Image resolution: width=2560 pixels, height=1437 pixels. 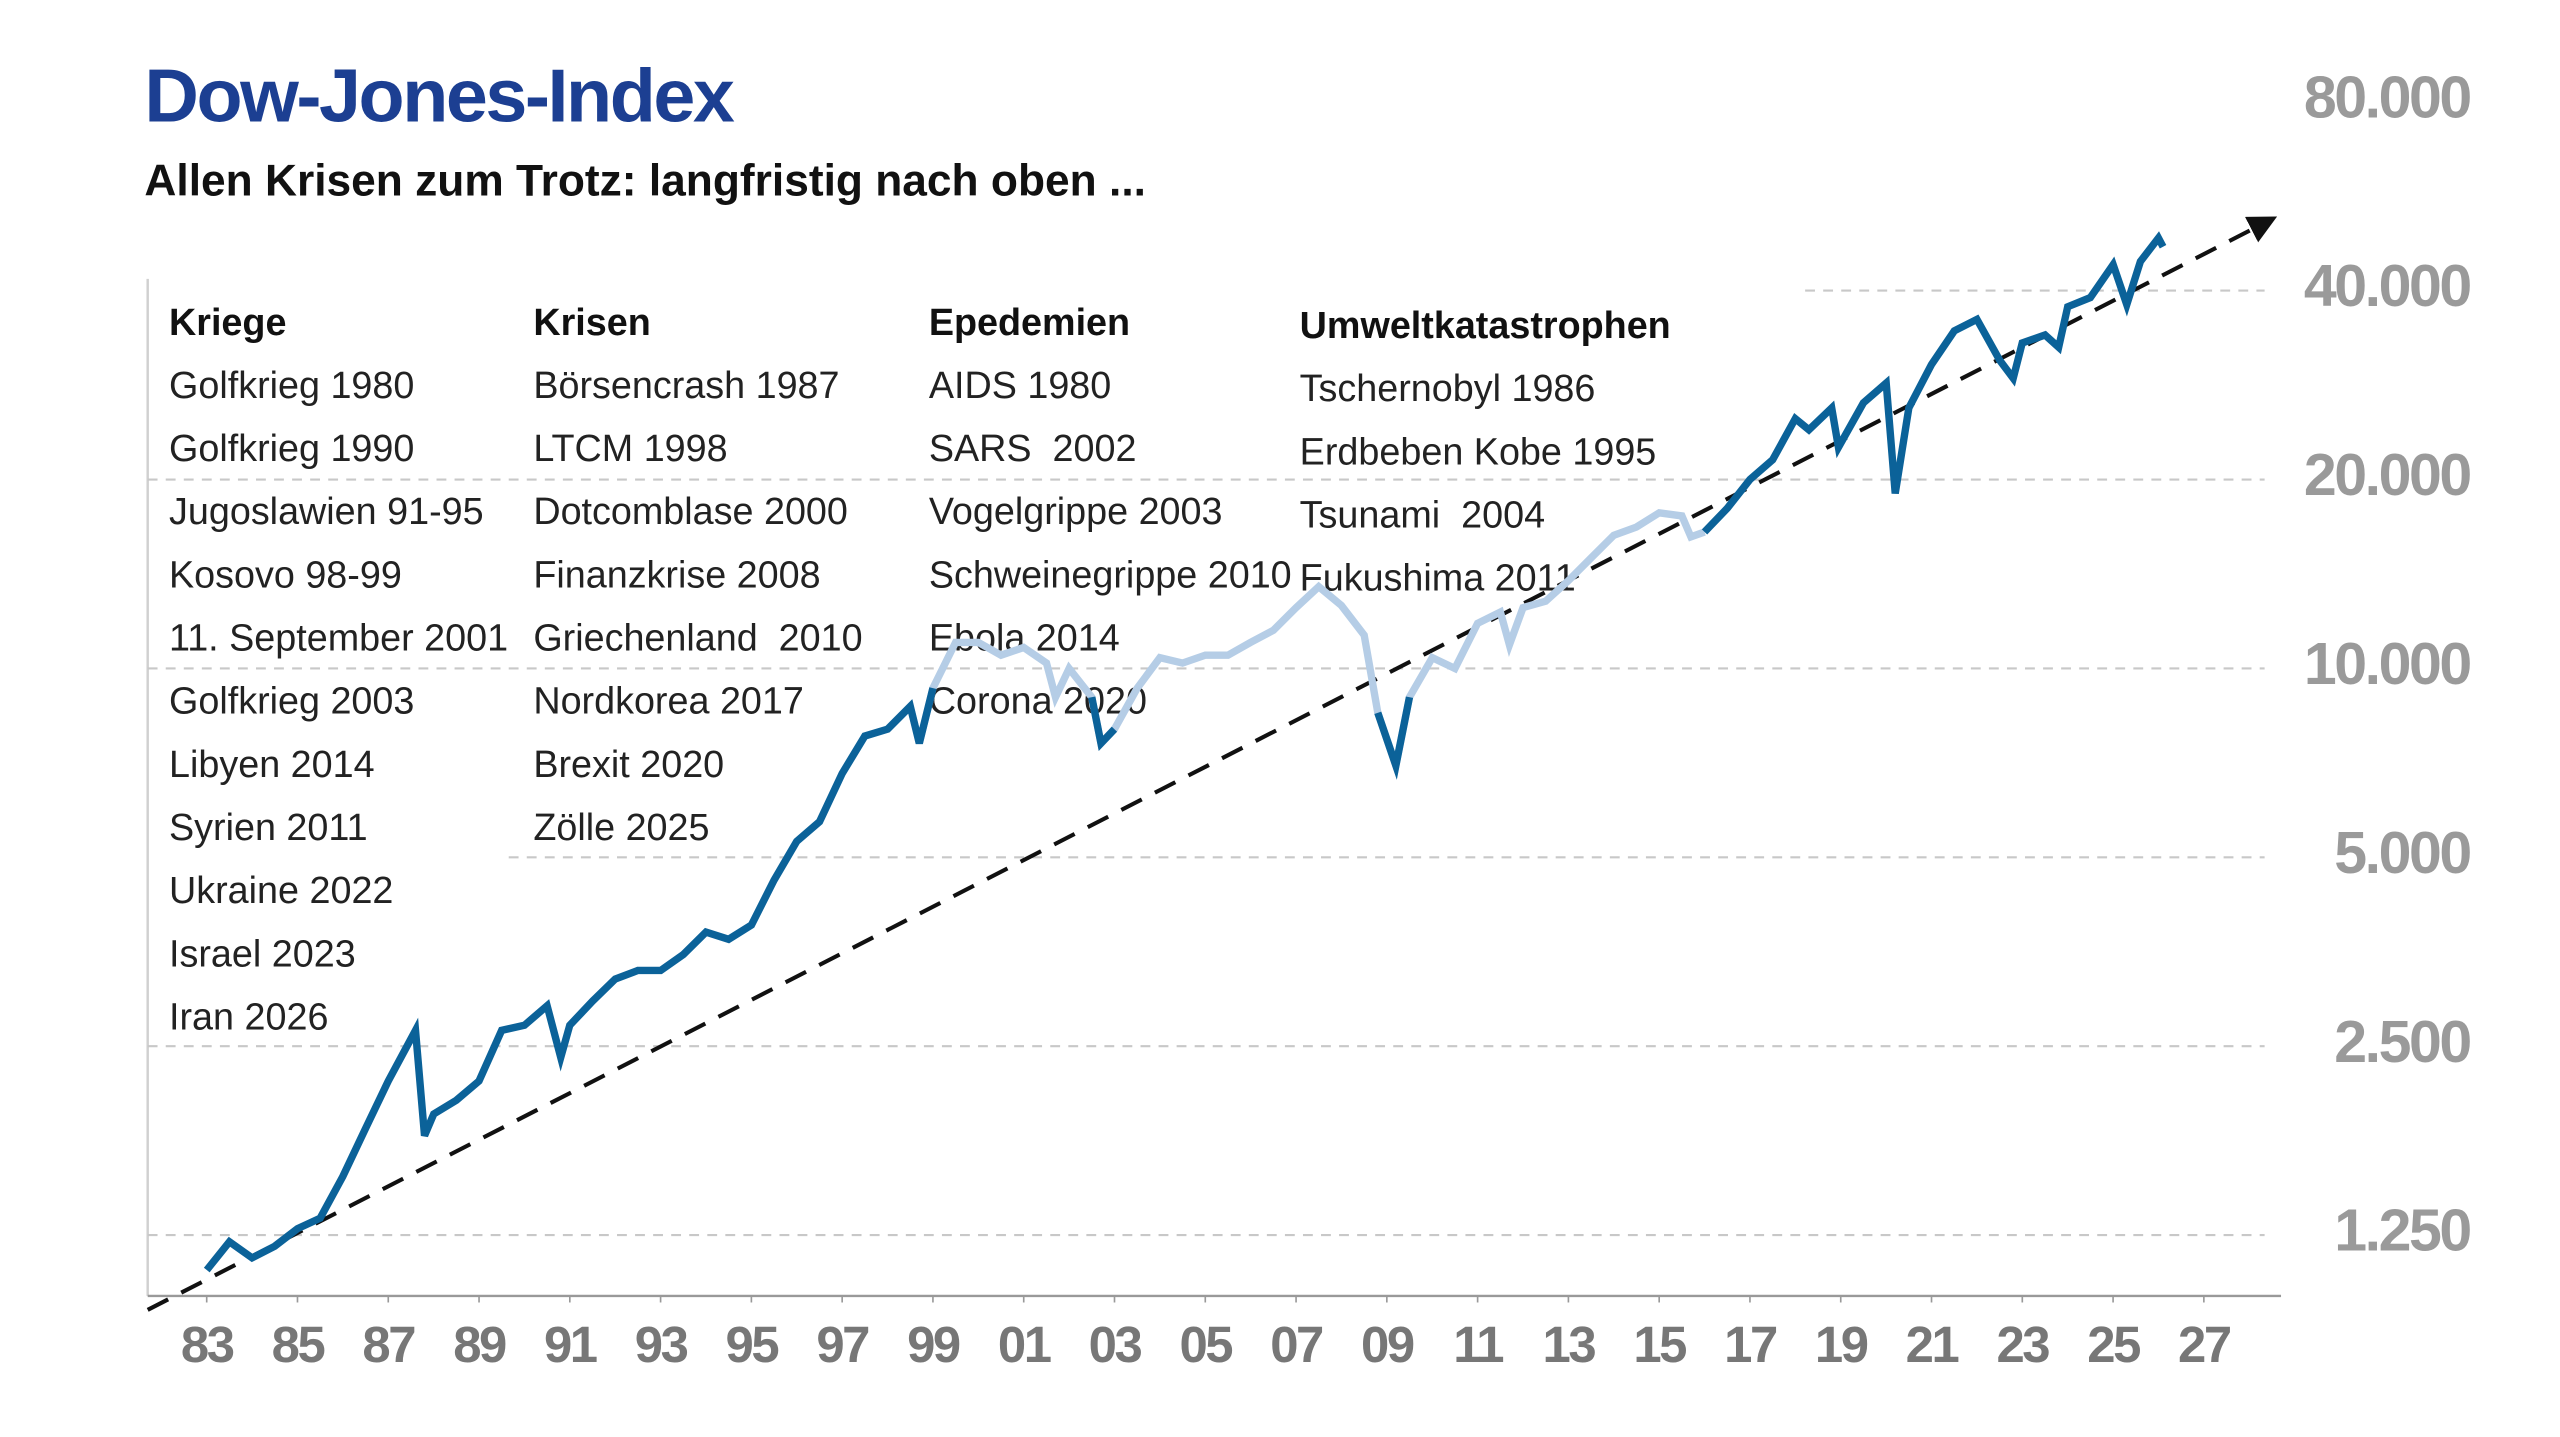 What do you see at coordinates (1020, 385) in the screenshot?
I see `annotation-item: AIDS 1980` at bounding box center [1020, 385].